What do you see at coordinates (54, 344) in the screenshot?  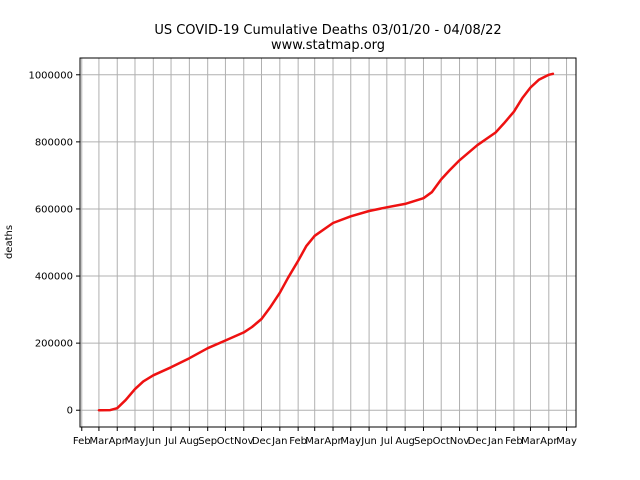 I see `y-tick-label: 200000` at bounding box center [54, 344].